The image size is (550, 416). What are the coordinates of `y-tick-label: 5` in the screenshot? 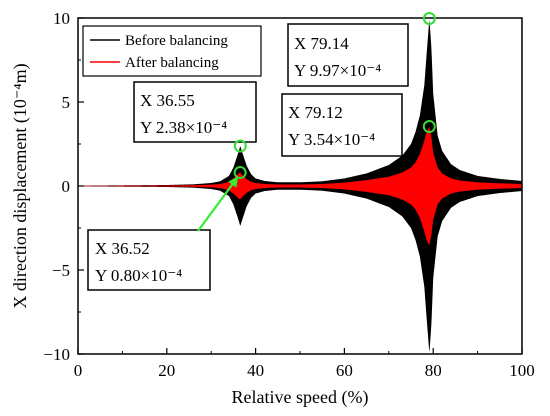 It's located at (66, 102).